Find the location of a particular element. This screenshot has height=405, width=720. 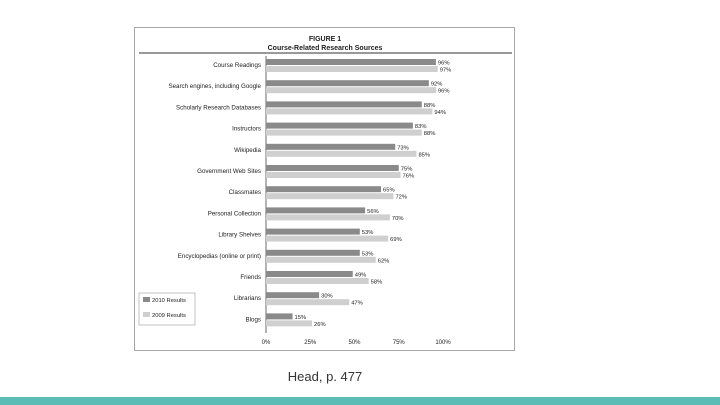

category-label: Government Web Sites is located at coordinates (229, 171).